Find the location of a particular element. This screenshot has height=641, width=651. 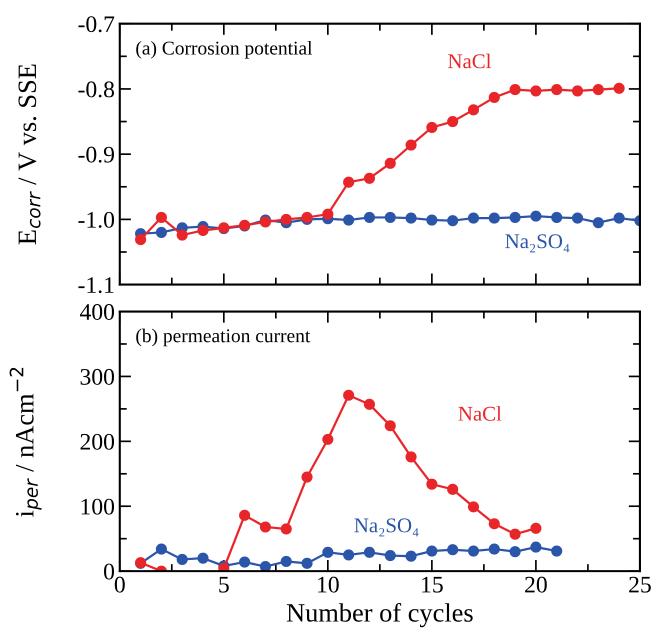

y-tick-label: 300 is located at coordinates (97, 376).